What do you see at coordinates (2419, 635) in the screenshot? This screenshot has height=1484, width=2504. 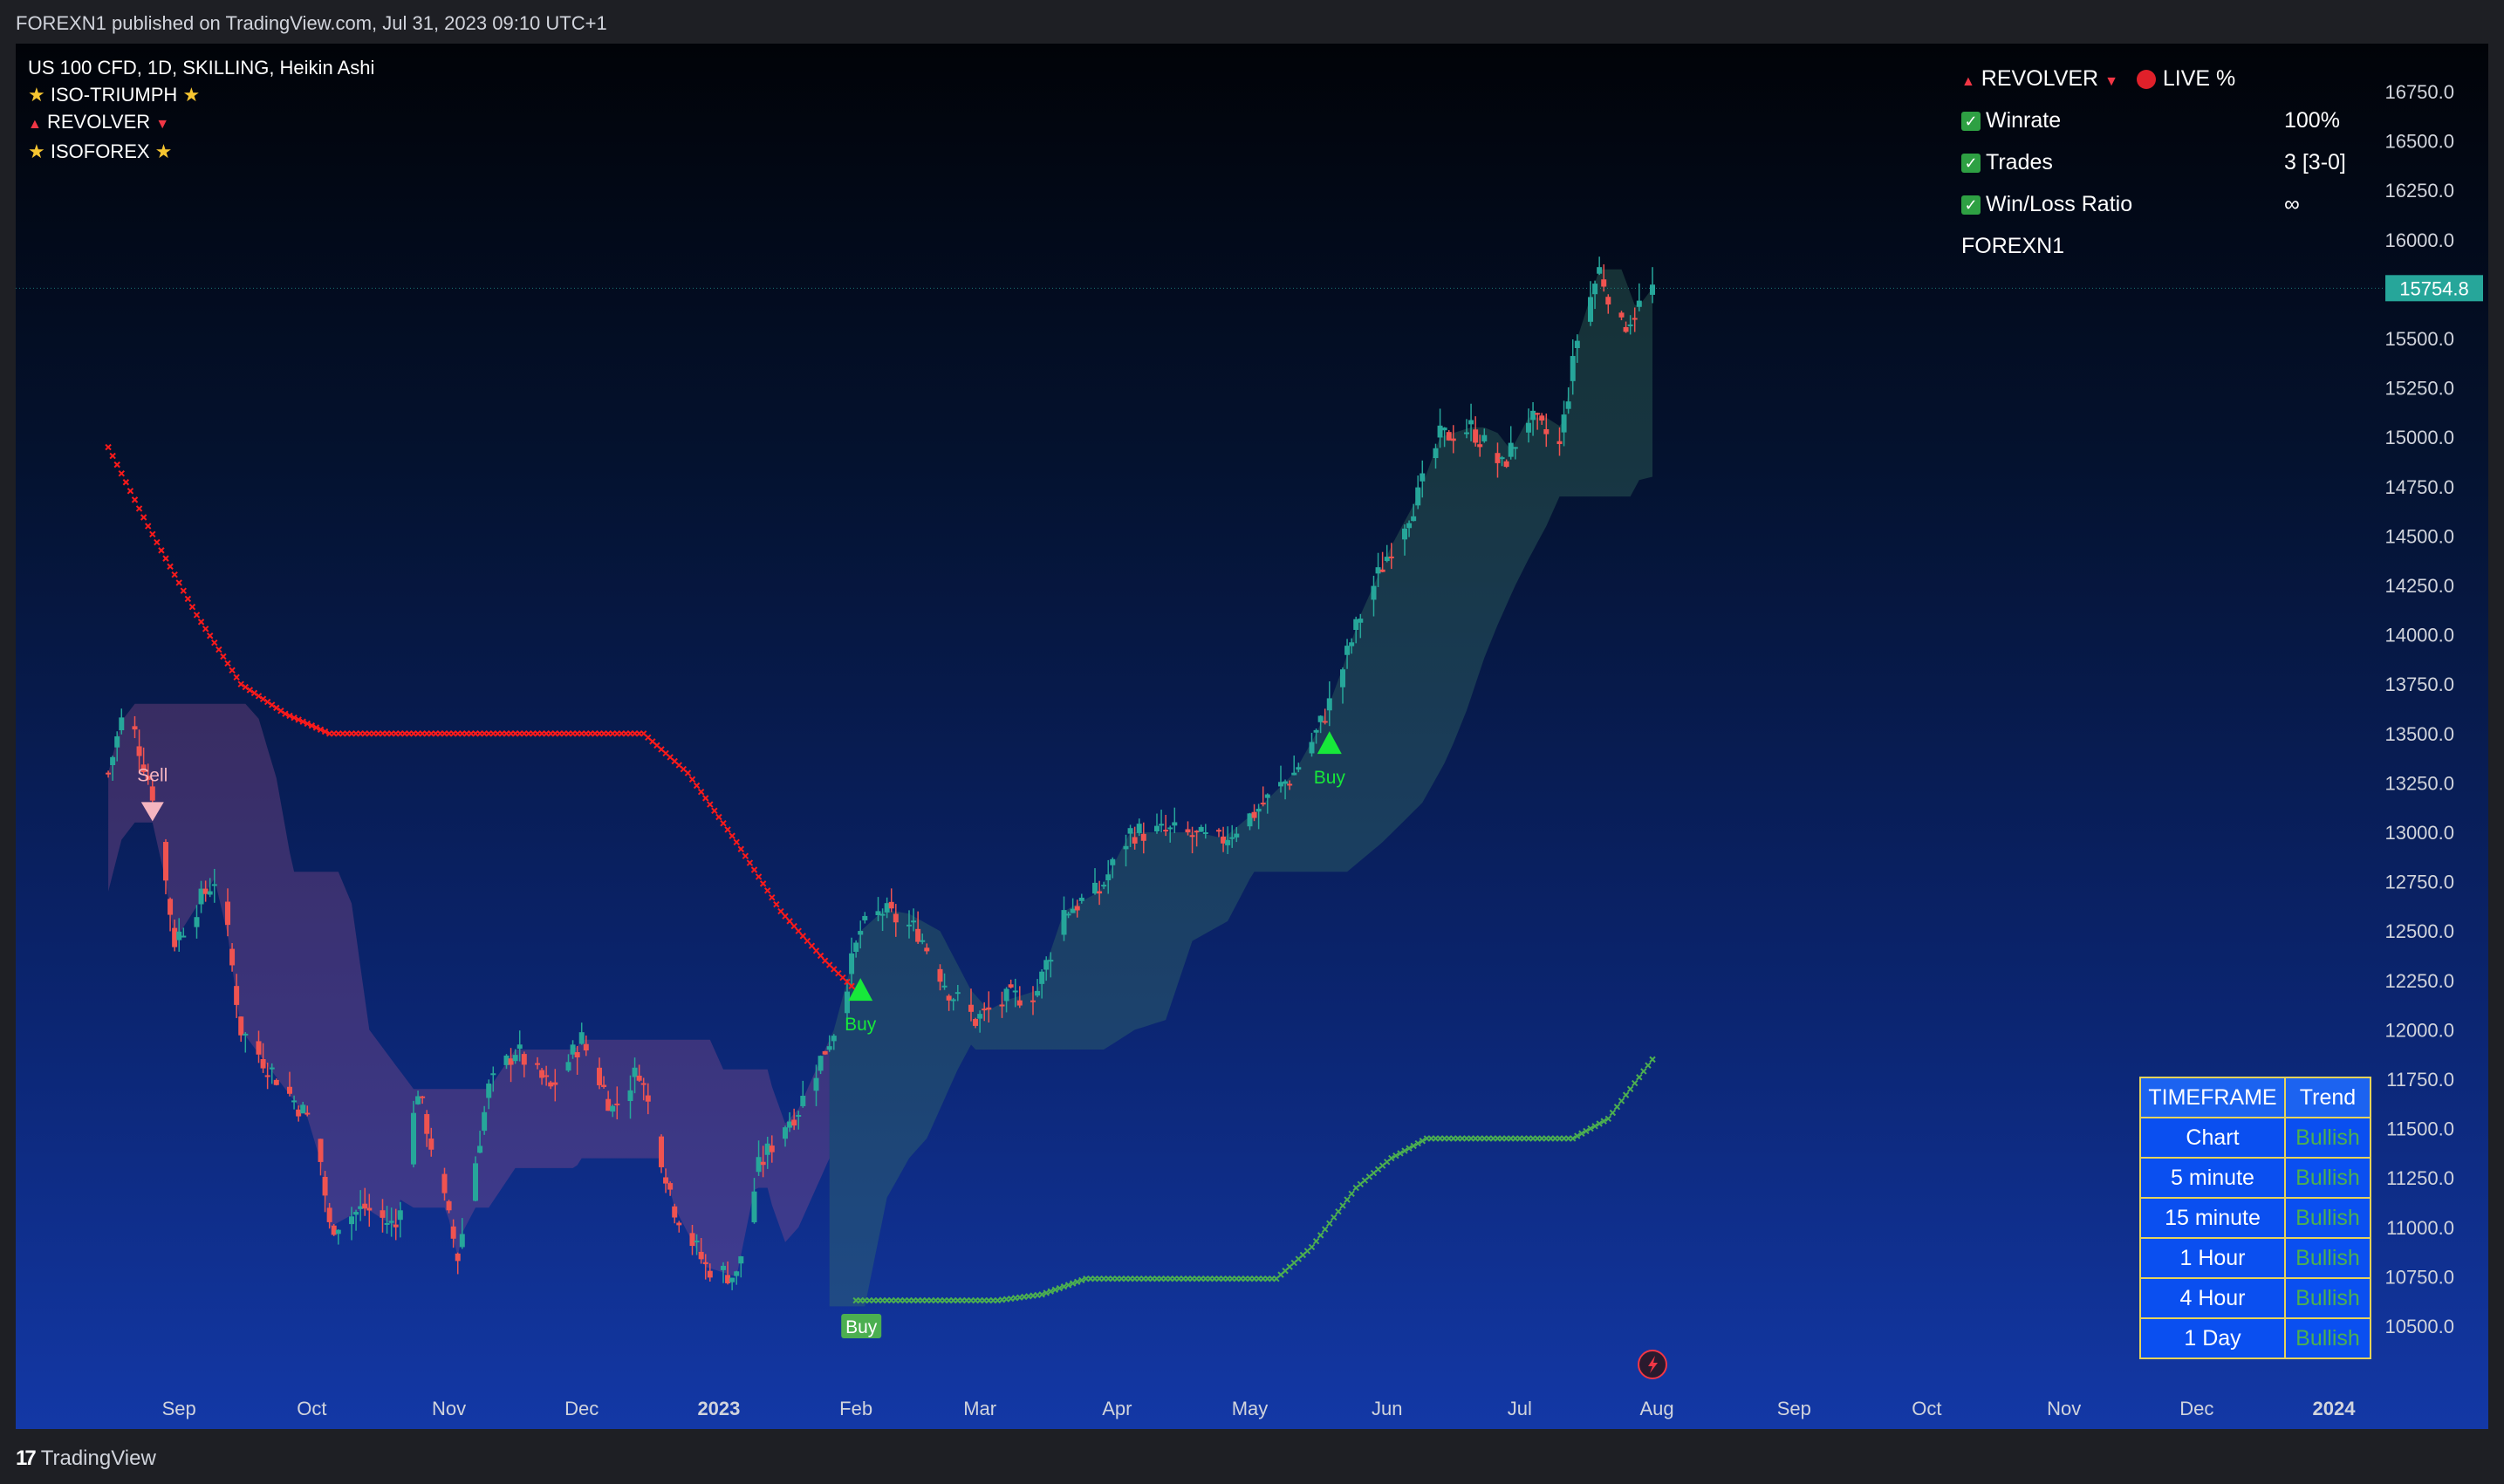 I see `y-tick-label: 14000.0` at bounding box center [2419, 635].